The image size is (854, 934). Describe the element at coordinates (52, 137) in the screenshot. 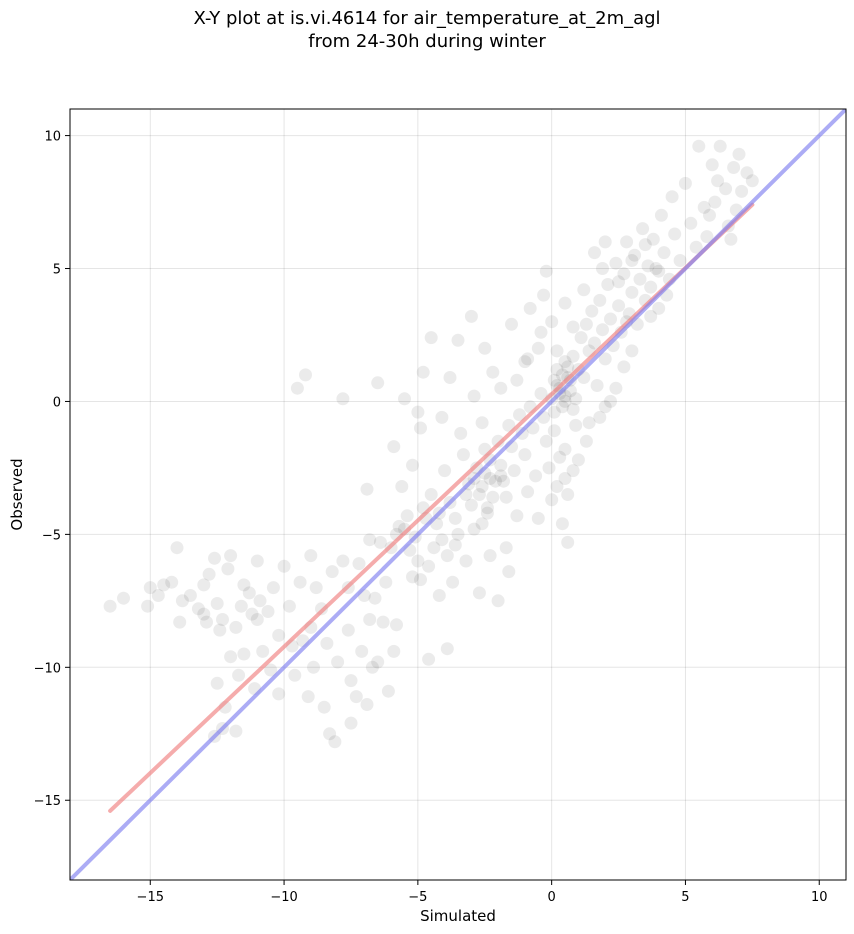

I see `y-tick-label: 10` at that location.